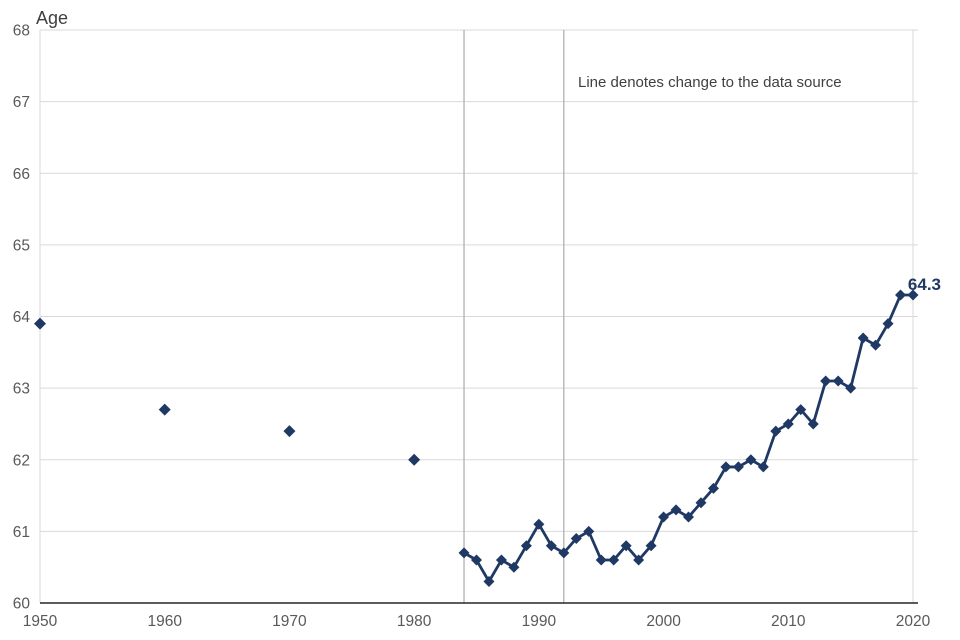 The height and width of the screenshot is (640, 960). Describe the element at coordinates (164, 621) in the screenshot. I see `x-tick-label: 1960` at that location.